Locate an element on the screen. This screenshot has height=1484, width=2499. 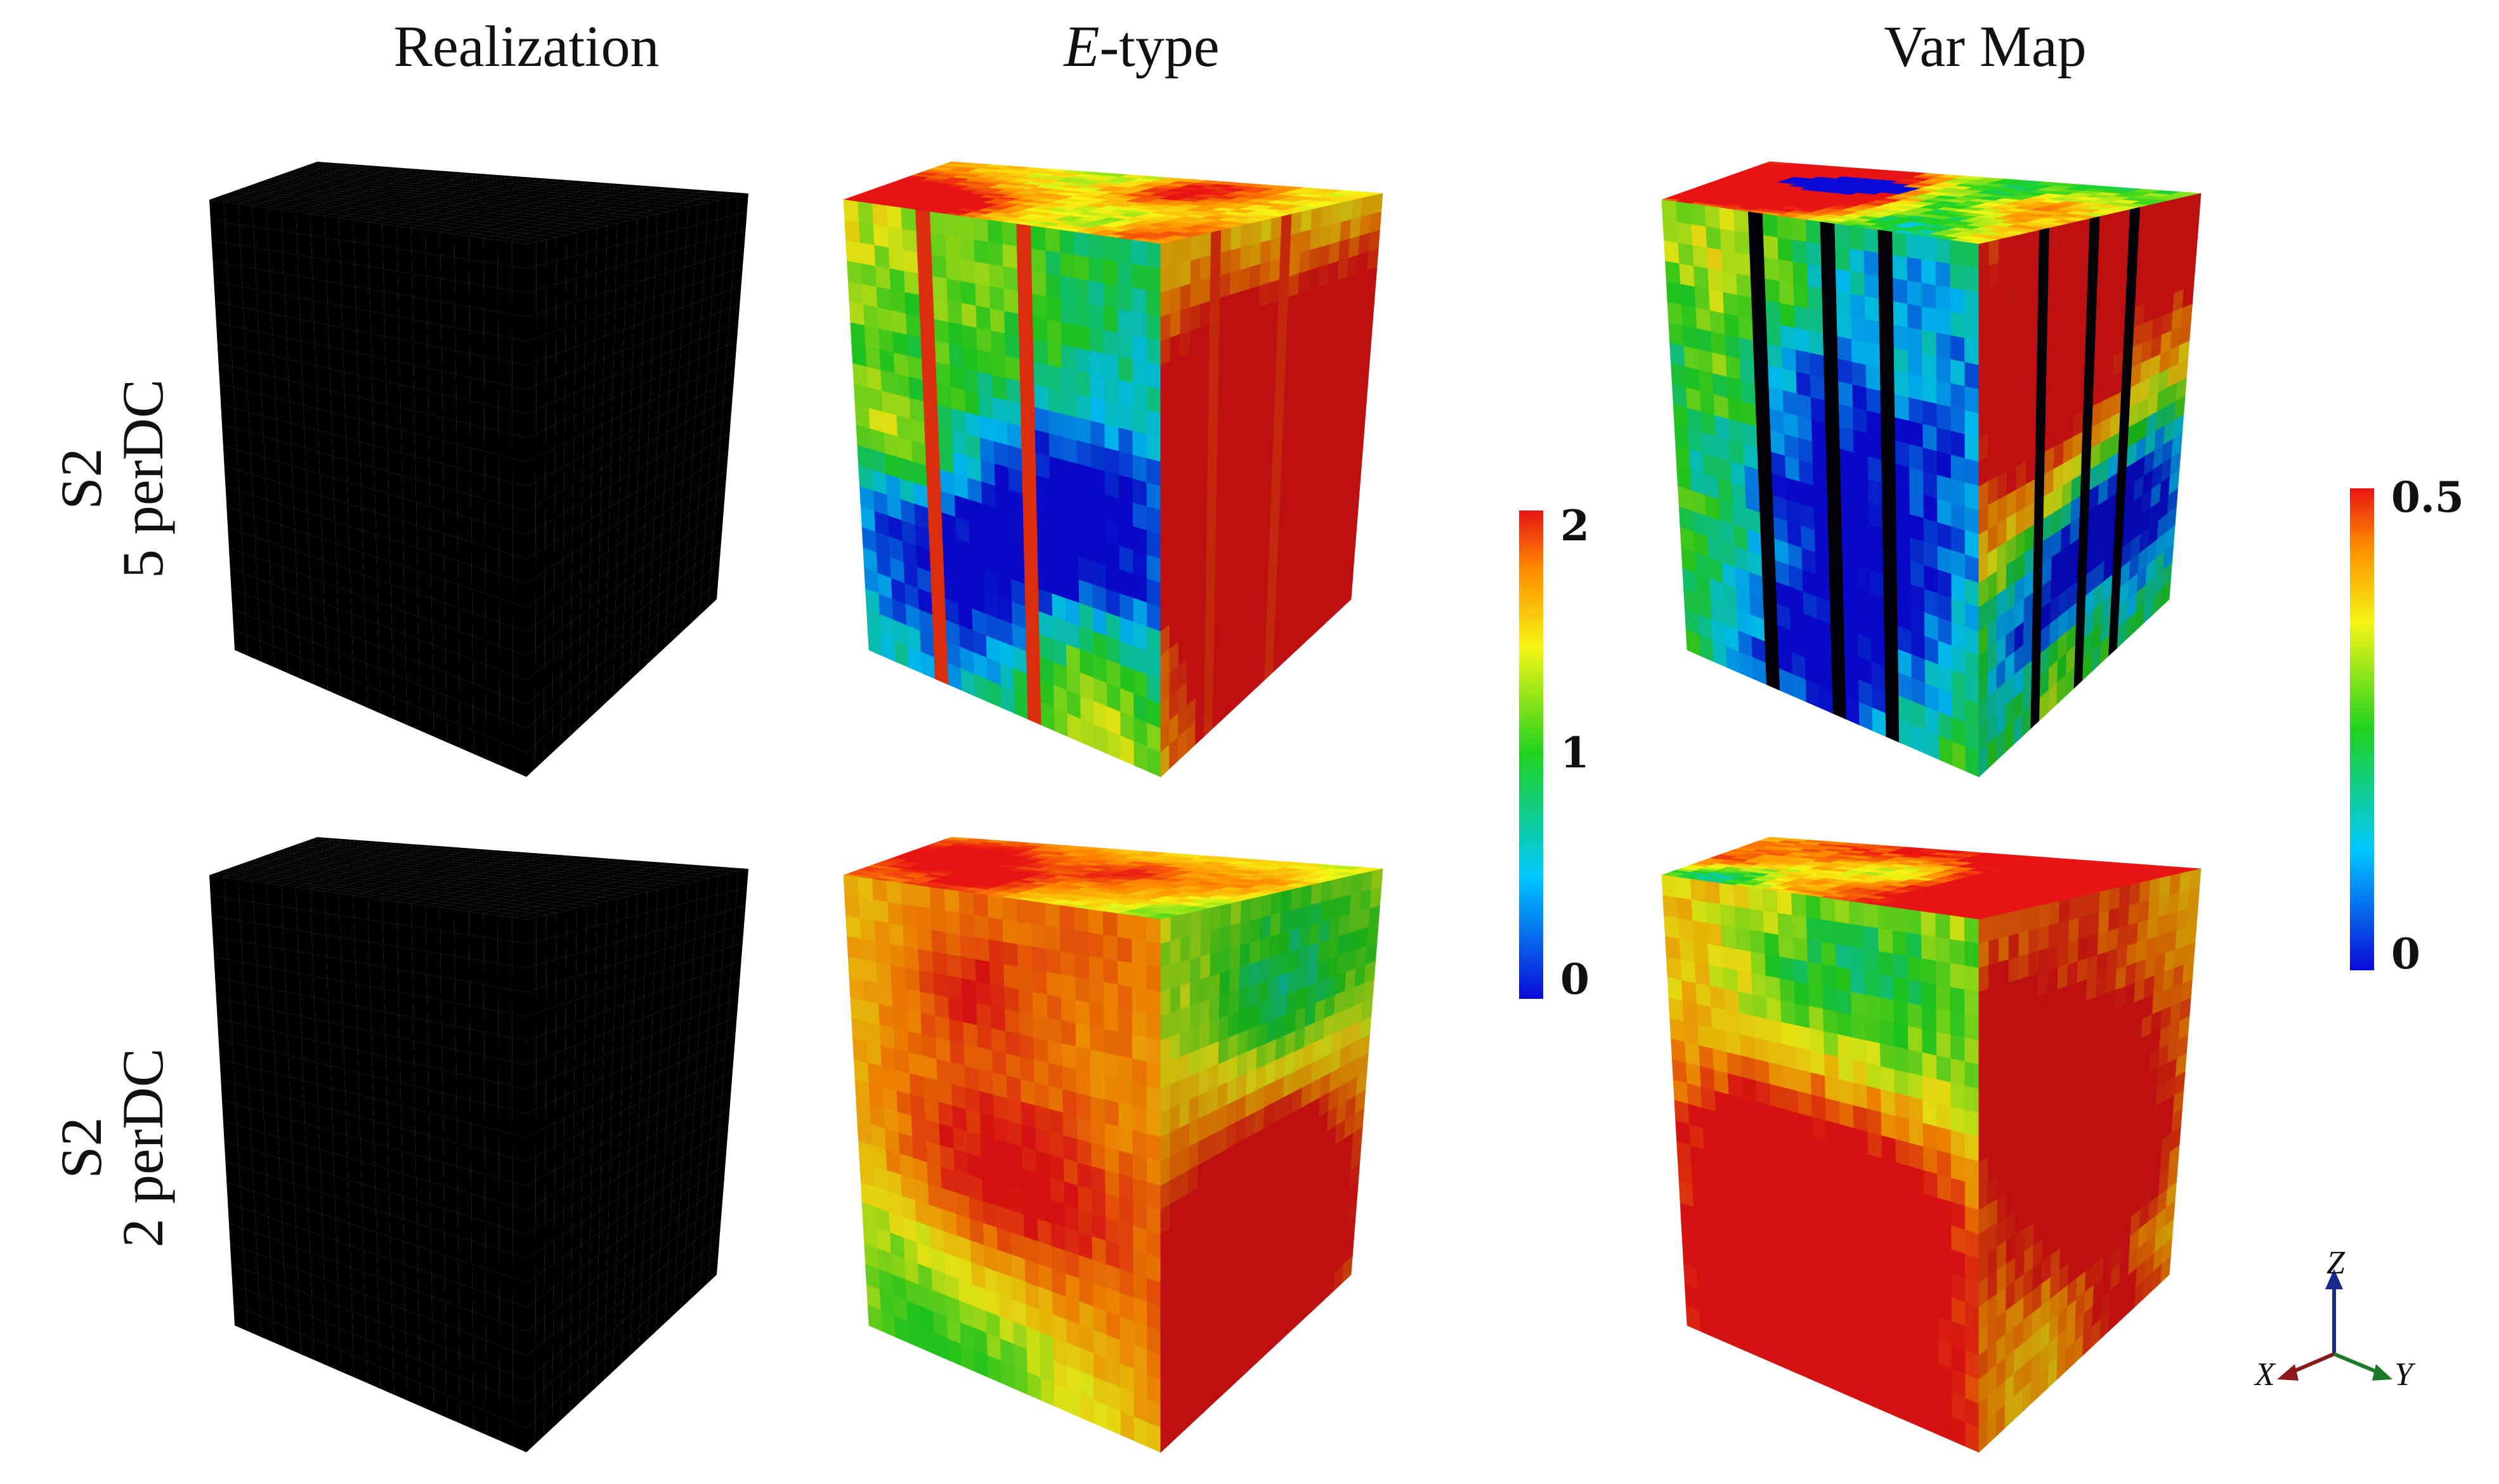
axes-triad is located at coordinates (2334, 1325).